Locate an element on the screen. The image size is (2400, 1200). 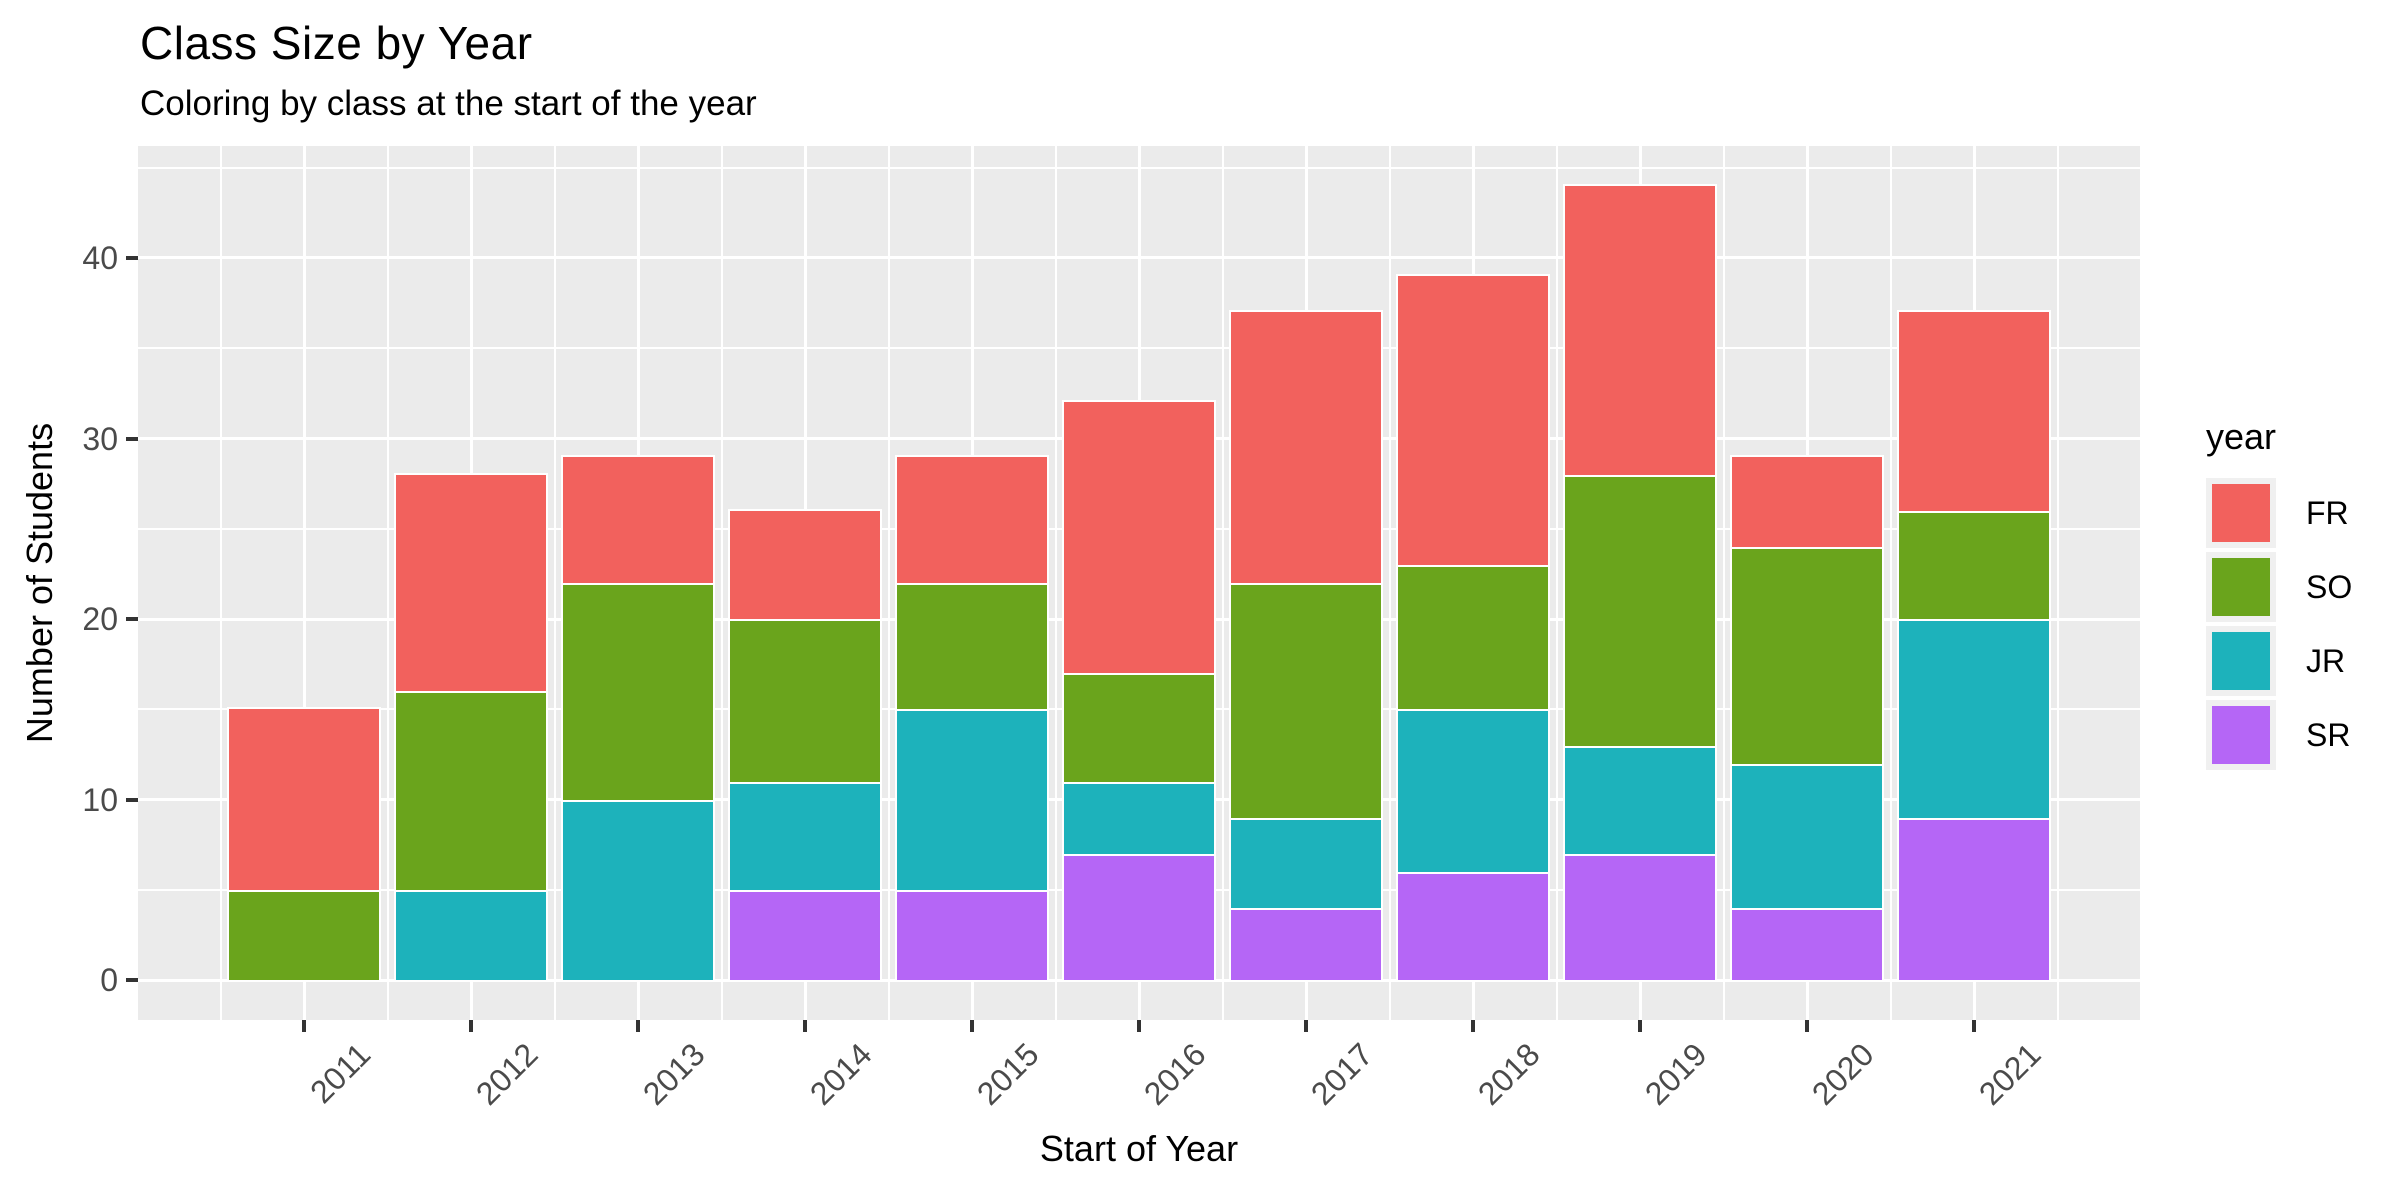
legend-item-so: SO is located at coordinates (2279, 587).